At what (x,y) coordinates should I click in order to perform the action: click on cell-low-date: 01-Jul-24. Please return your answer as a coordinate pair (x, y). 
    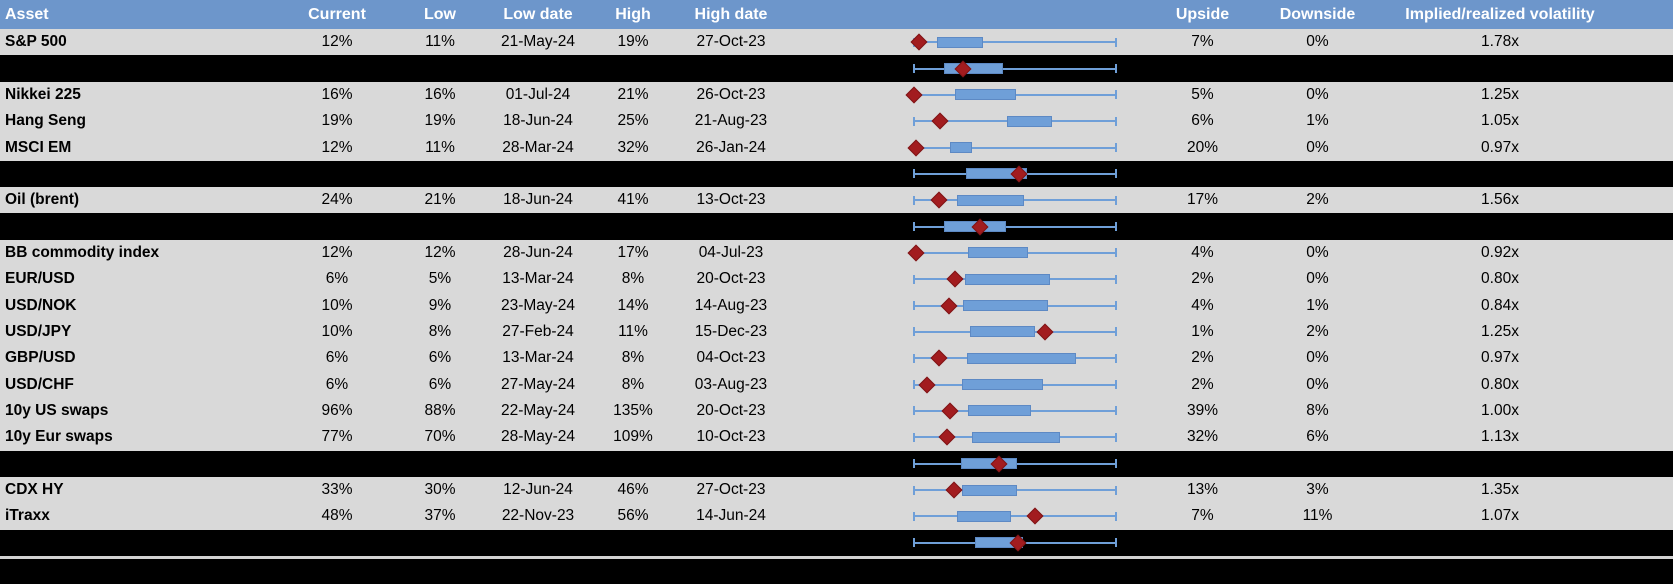
    Looking at the image, I should click on (538, 94).